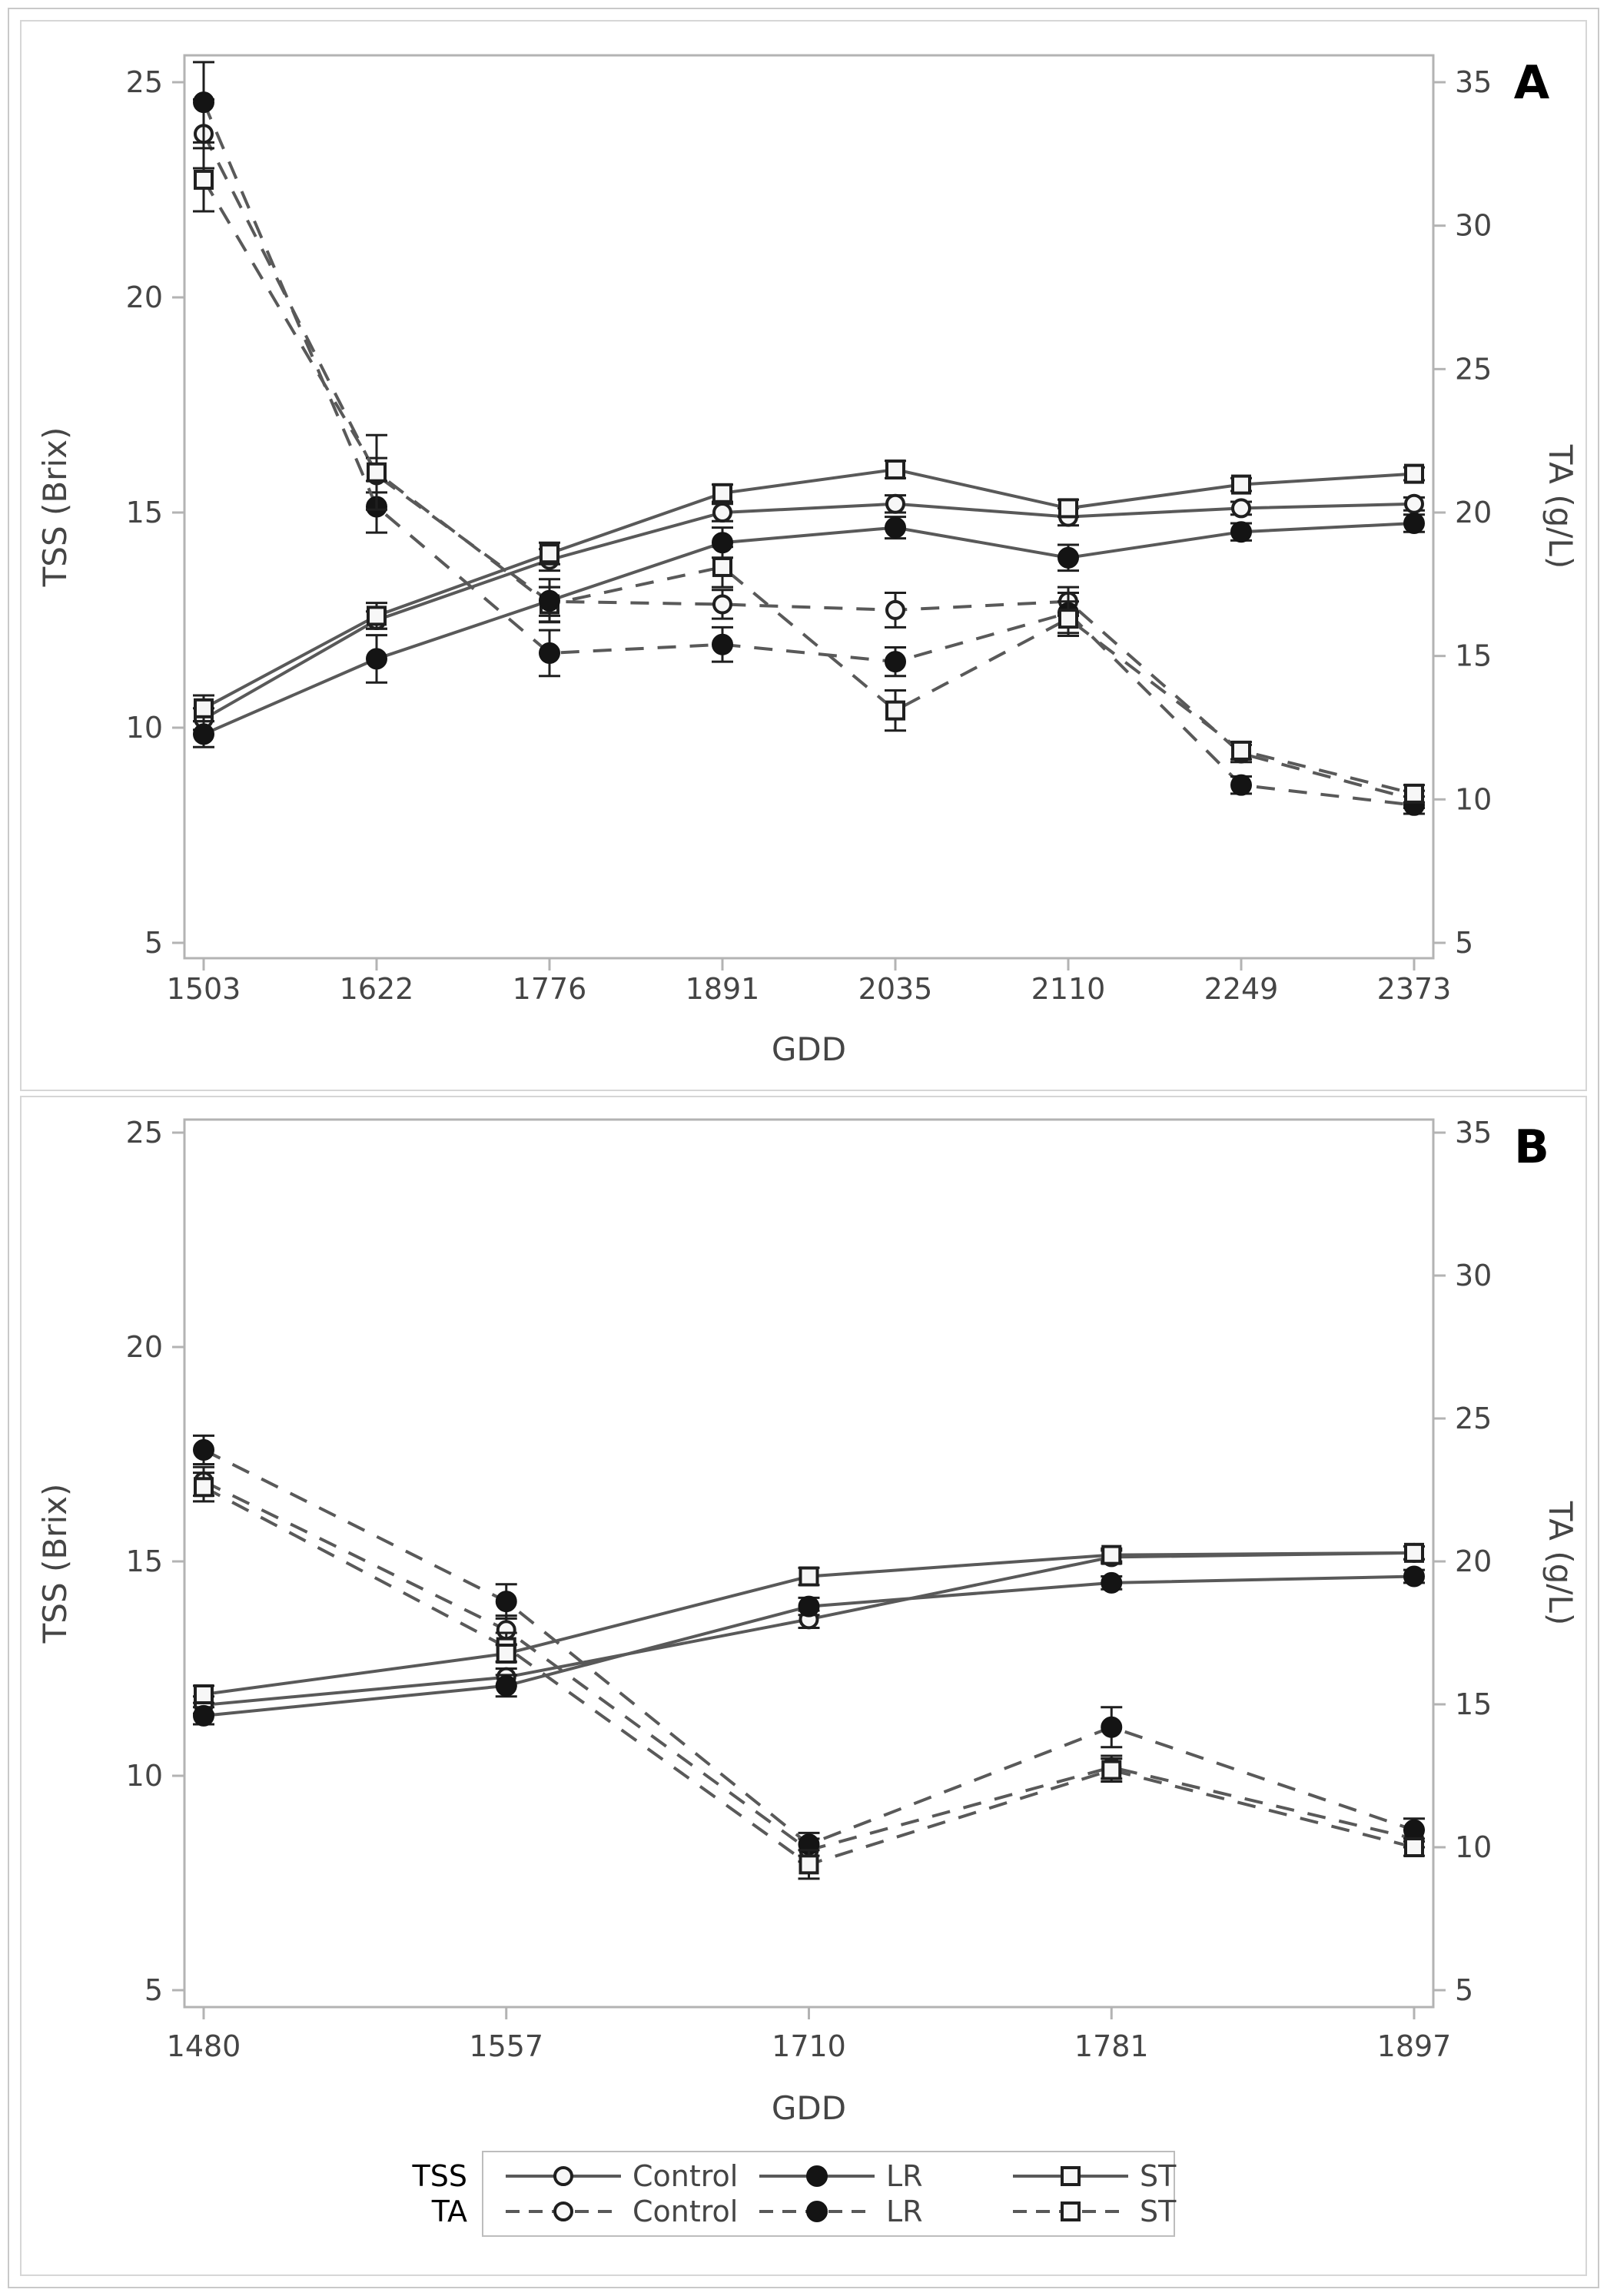 This screenshot has width=1607, height=2296. I want to click on right-tick-label: 10, so click(1473, 1847).